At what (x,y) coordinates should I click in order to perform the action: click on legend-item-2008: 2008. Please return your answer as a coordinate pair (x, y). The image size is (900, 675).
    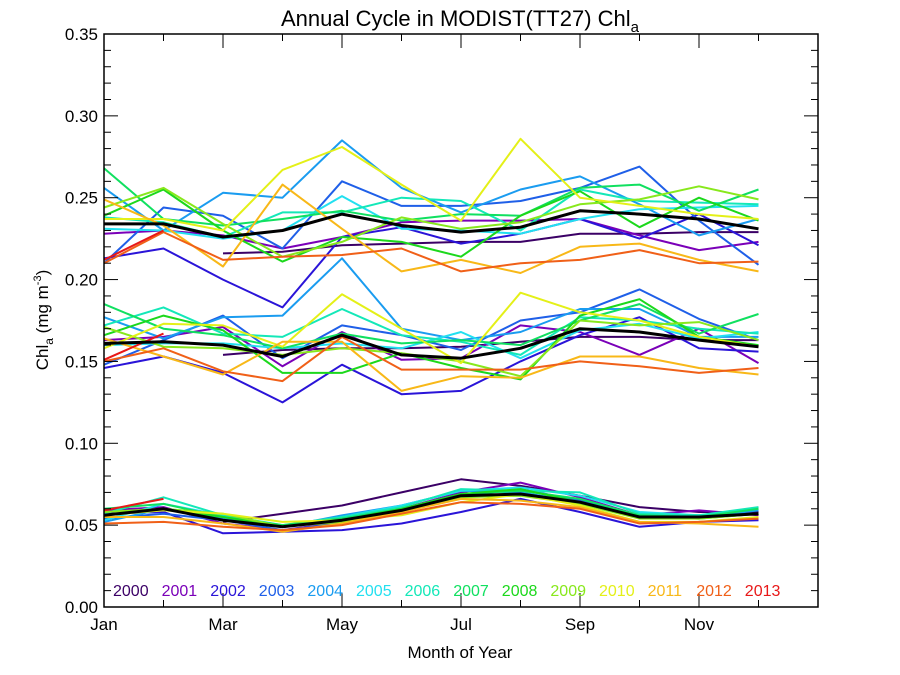
    Looking at the image, I should click on (520, 591).